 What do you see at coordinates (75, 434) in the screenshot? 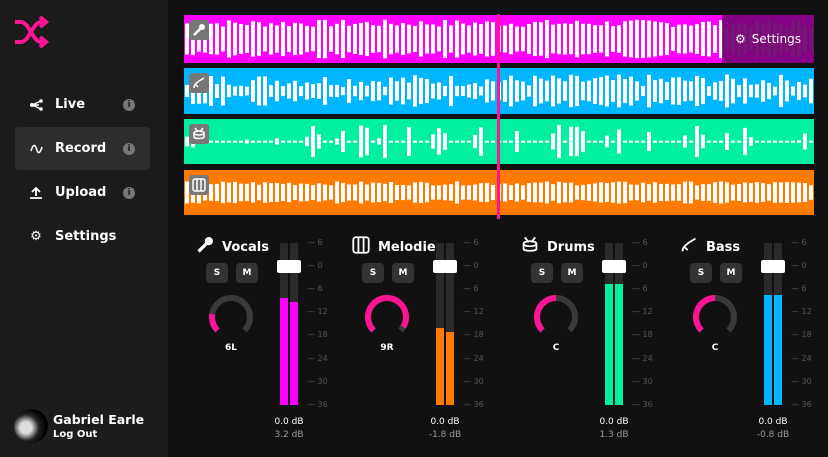
I see `logout-link: Log Out` at bounding box center [75, 434].